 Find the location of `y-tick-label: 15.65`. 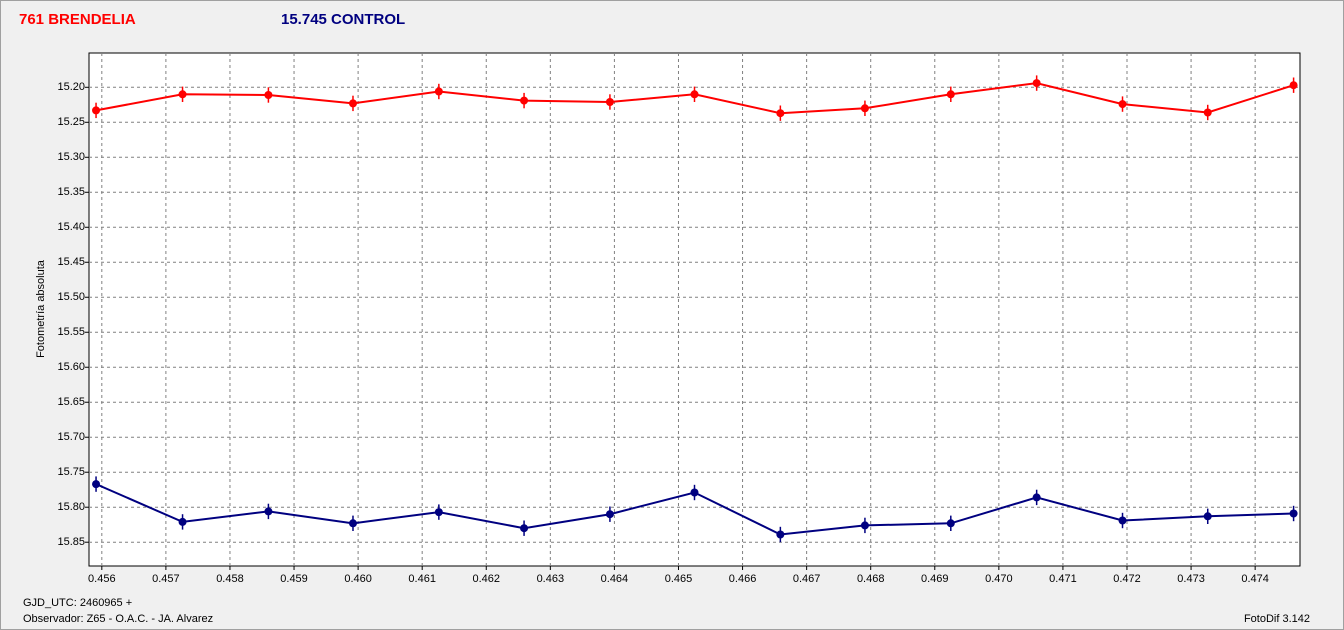

y-tick-label: 15.65 is located at coordinates (71, 402).